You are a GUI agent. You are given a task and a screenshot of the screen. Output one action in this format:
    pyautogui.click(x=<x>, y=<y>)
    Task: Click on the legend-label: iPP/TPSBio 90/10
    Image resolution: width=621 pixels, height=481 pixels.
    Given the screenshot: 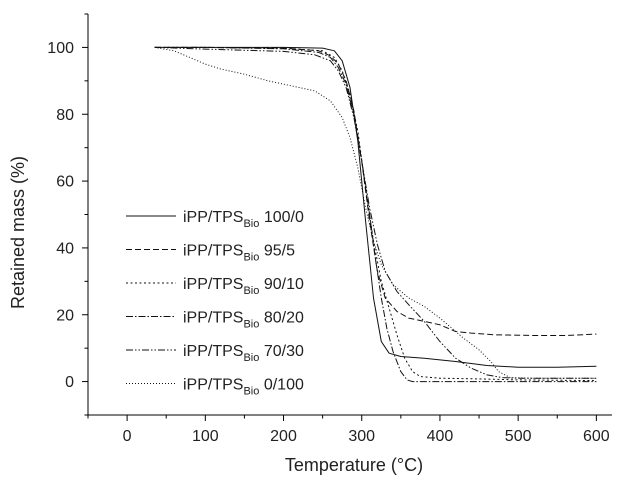 What is the action you would take?
    pyautogui.click(x=243, y=286)
    